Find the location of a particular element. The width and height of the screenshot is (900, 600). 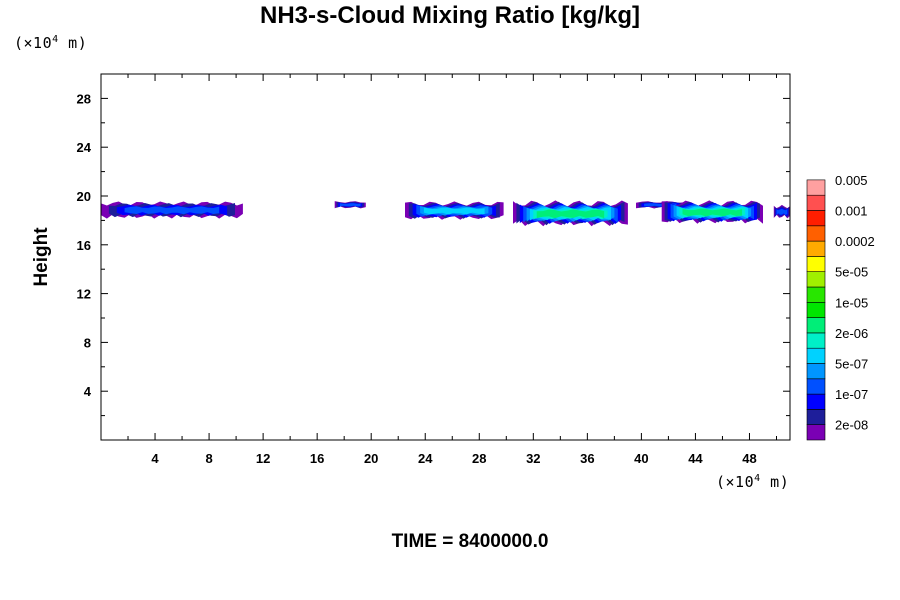

colorbar-label: 5e-05 is located at coordinates (851, 272).